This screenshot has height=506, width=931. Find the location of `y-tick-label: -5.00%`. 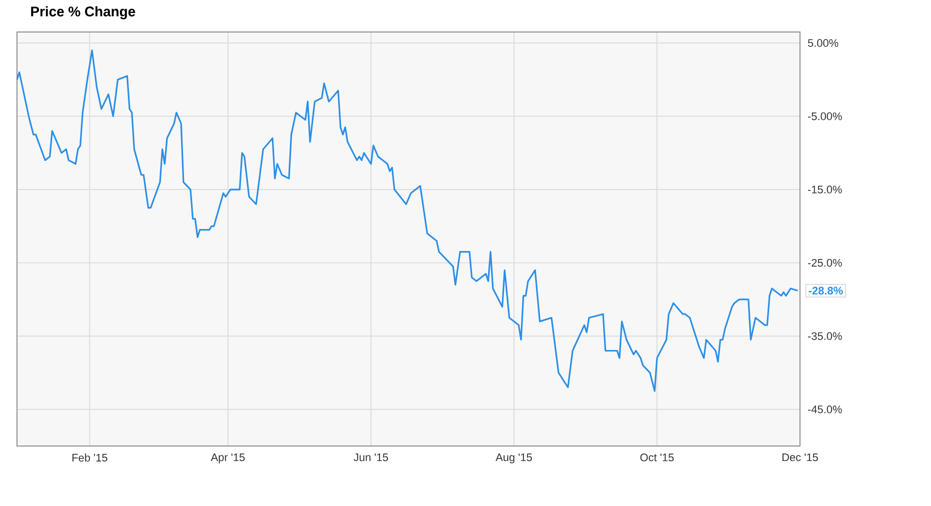

y-tick-label: -5.00% is located at coordinates (825, 116).